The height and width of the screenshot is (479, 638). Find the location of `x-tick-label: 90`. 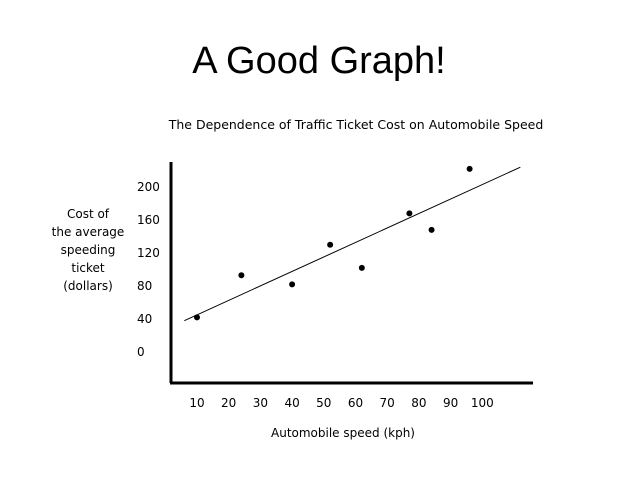

x-tick-label: 90 is located at coordinates (450, 403).